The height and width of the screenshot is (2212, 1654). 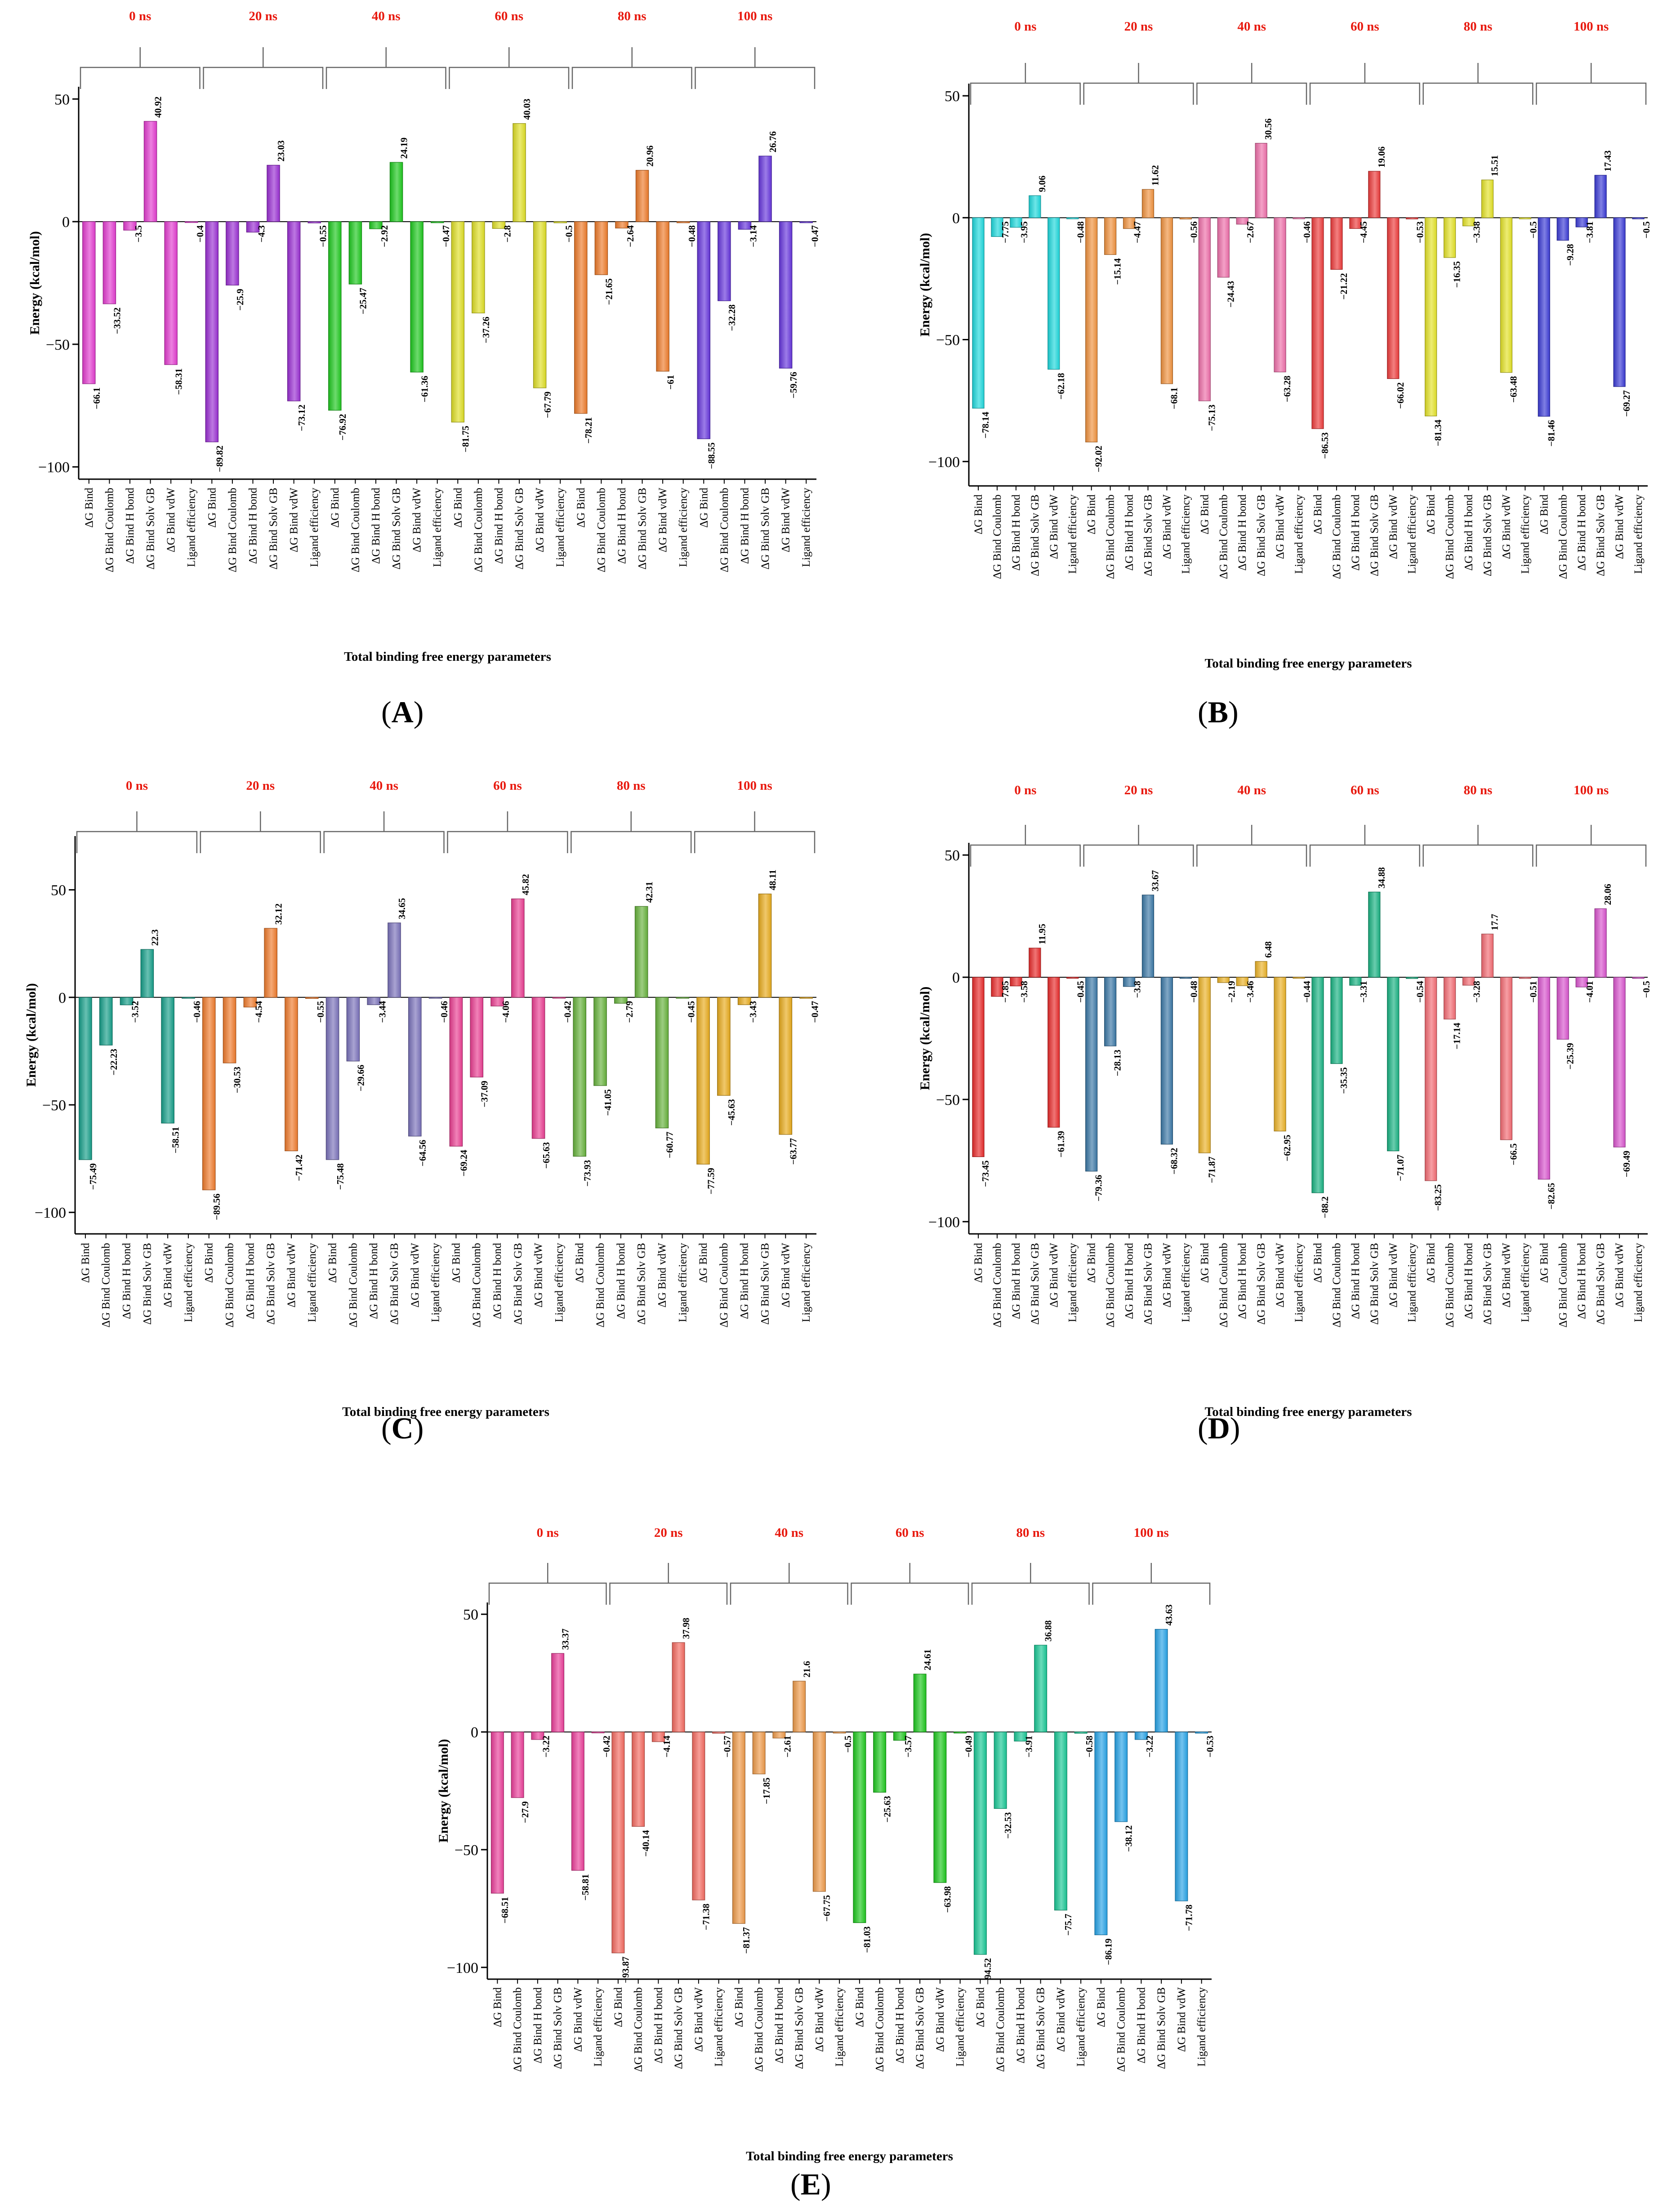 I want to click on caption-d-letter: D, so click(x=1219, y=1428).